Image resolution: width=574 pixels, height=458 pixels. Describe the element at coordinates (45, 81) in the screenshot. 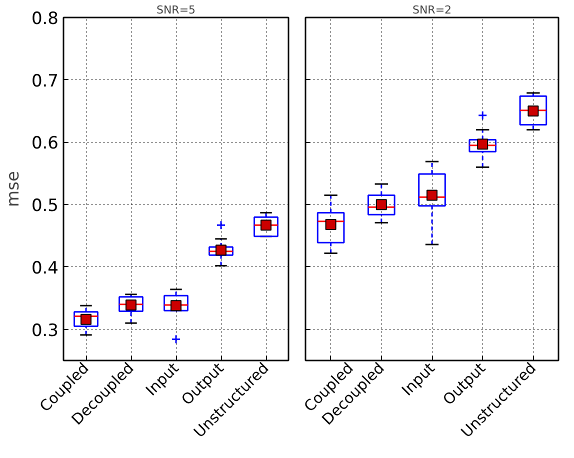

I see `y-tick-label: 0.7` at that location.